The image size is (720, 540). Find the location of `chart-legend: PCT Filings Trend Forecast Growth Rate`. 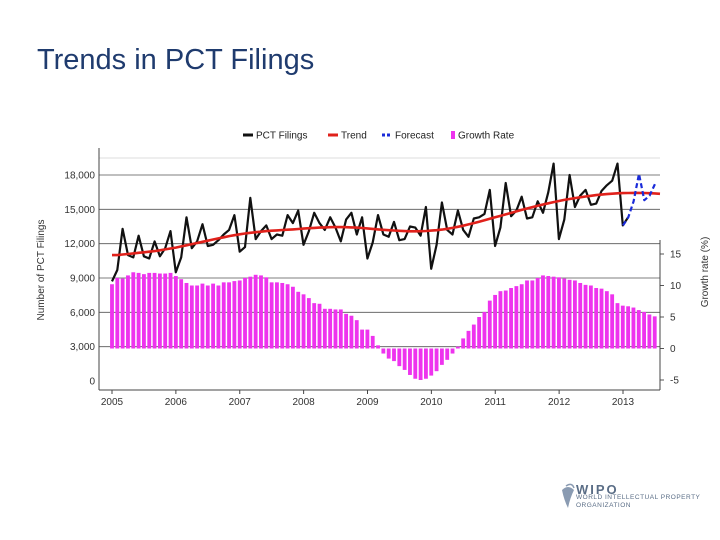

chart-legend: PCT Filings Trend Forecast Growth Rate is located at coordinates (379, 136).